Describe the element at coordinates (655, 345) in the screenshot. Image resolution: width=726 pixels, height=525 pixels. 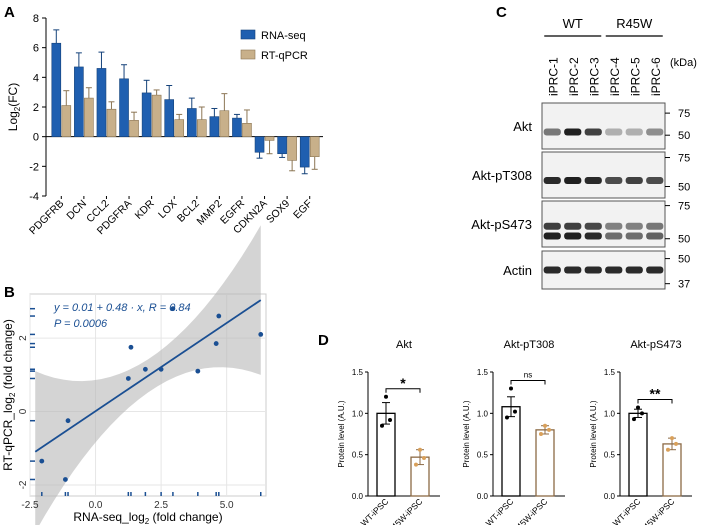
I see `mini-chart-title: Akt-pS473` at that location.